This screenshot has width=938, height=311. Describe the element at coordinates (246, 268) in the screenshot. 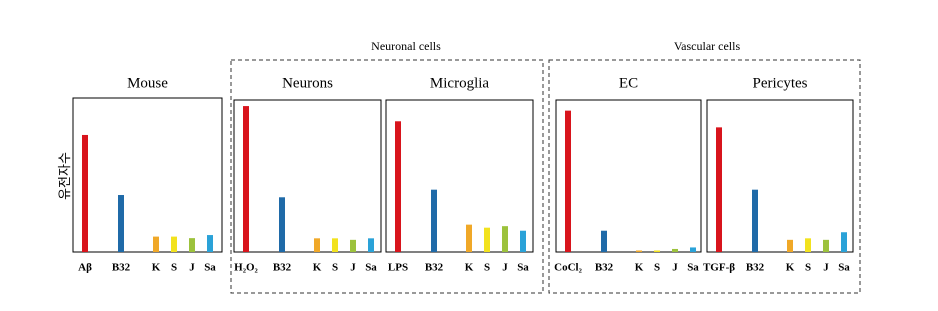

I see `x-tick-label: H₂O₂` at that location.